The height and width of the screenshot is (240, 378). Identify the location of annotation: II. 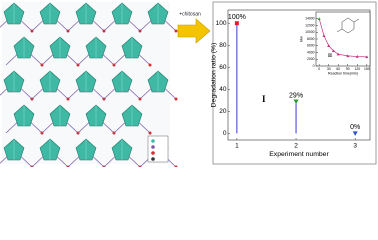
(330, 56).